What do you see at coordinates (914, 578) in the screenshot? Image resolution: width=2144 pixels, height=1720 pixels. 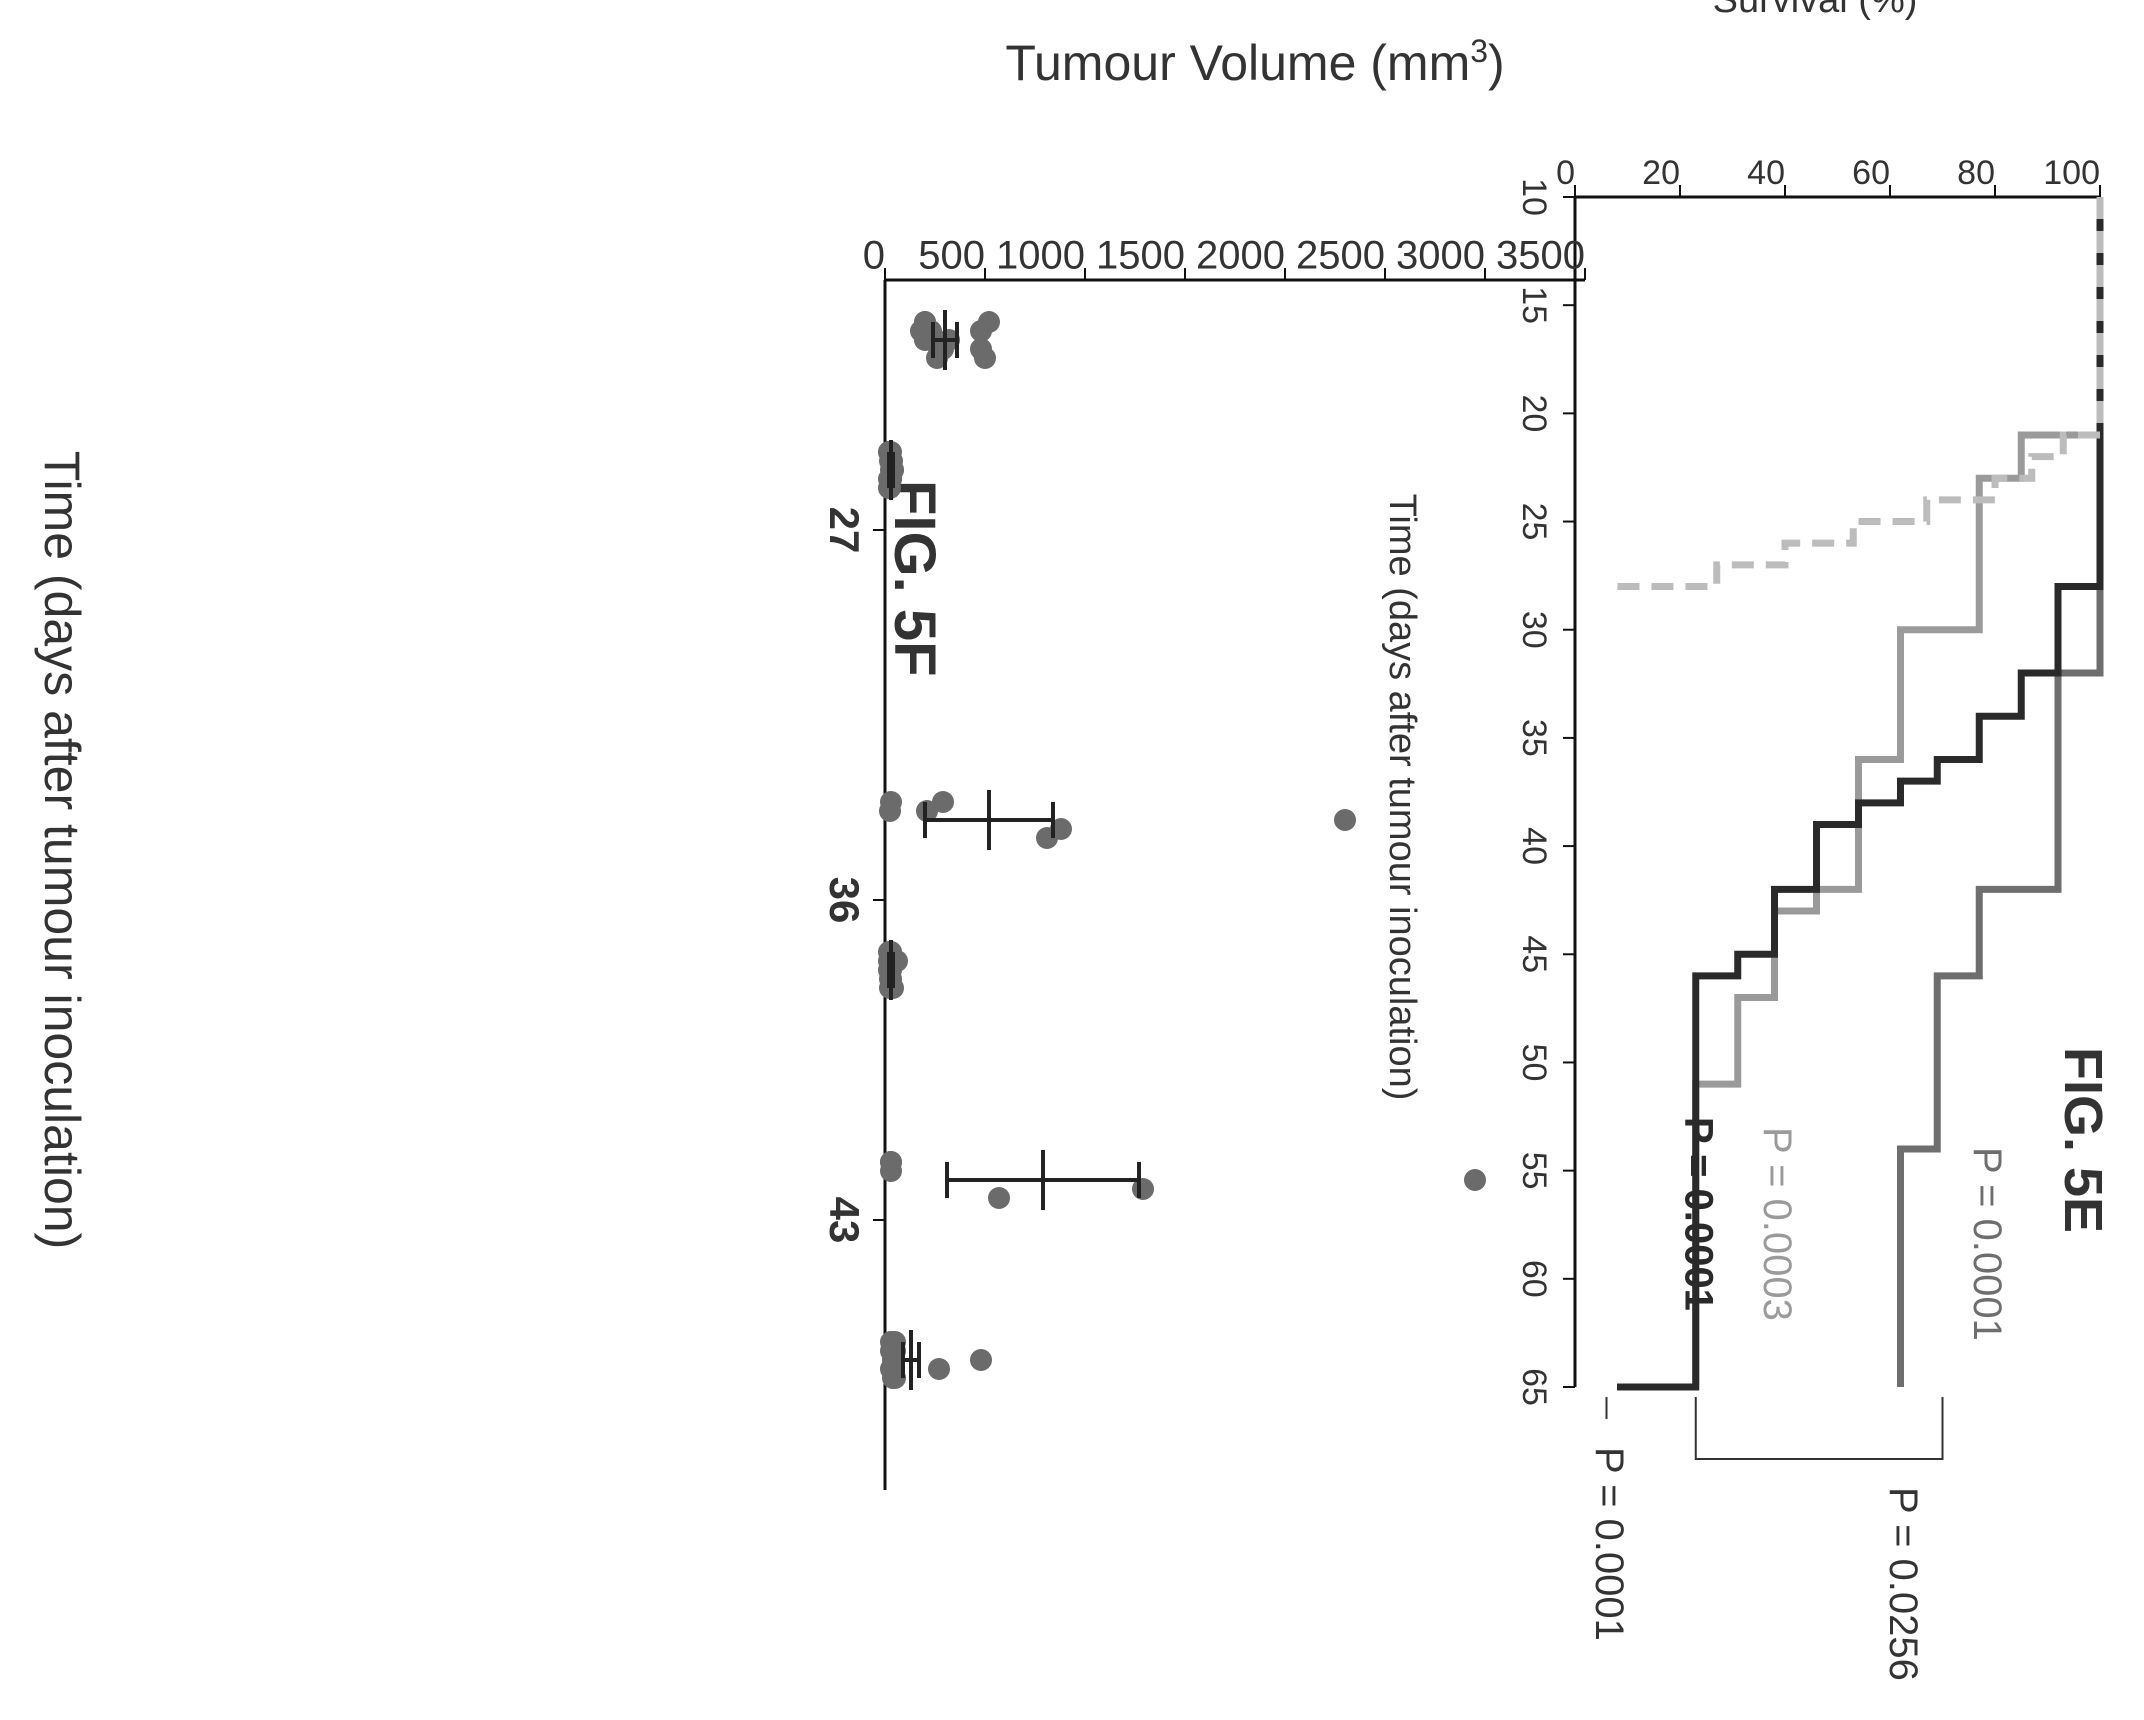 I see `fig-5f-title: FIG. 5F` at bounding box center [914, 578].